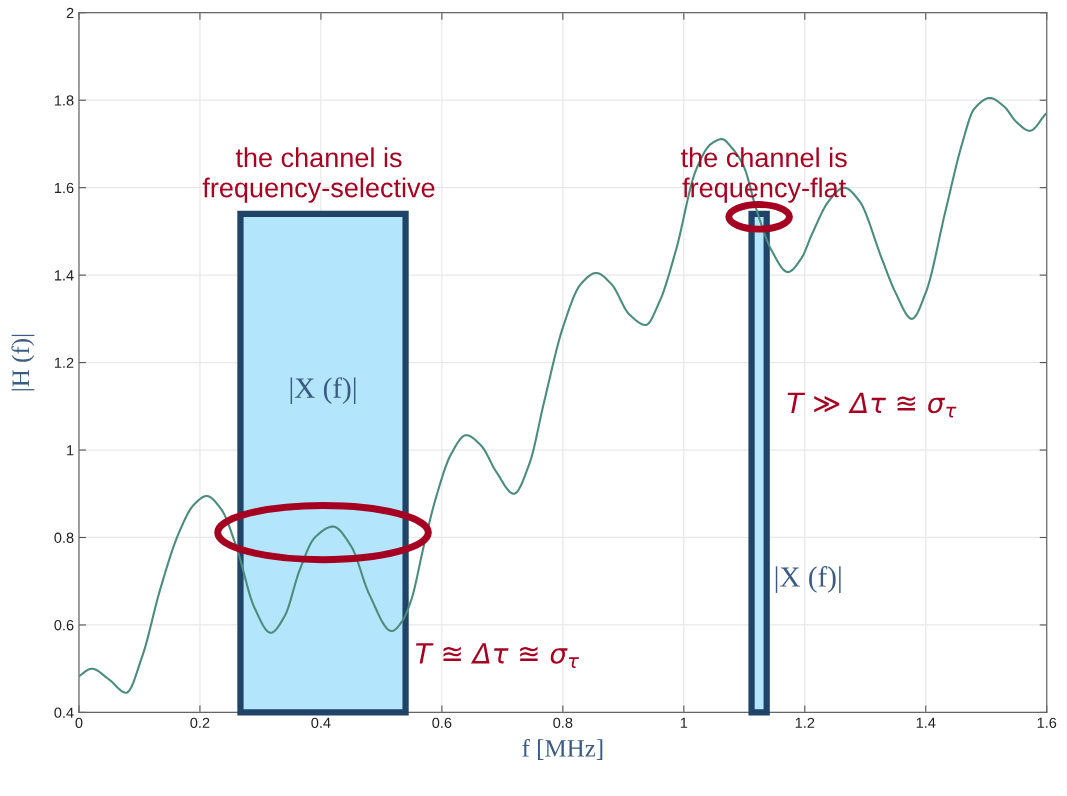 The width and height of the screenshot is (1067, 796). Describe the element at coordinates (321, 722) in the screenshot. I see `x-tick-label: 0.4` at that location.